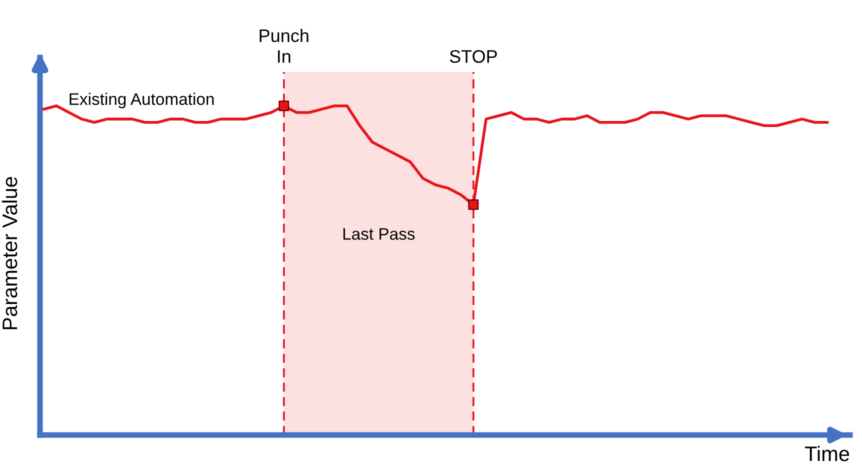  I want to click on annotation: Existing Automation, so click(142, 100).